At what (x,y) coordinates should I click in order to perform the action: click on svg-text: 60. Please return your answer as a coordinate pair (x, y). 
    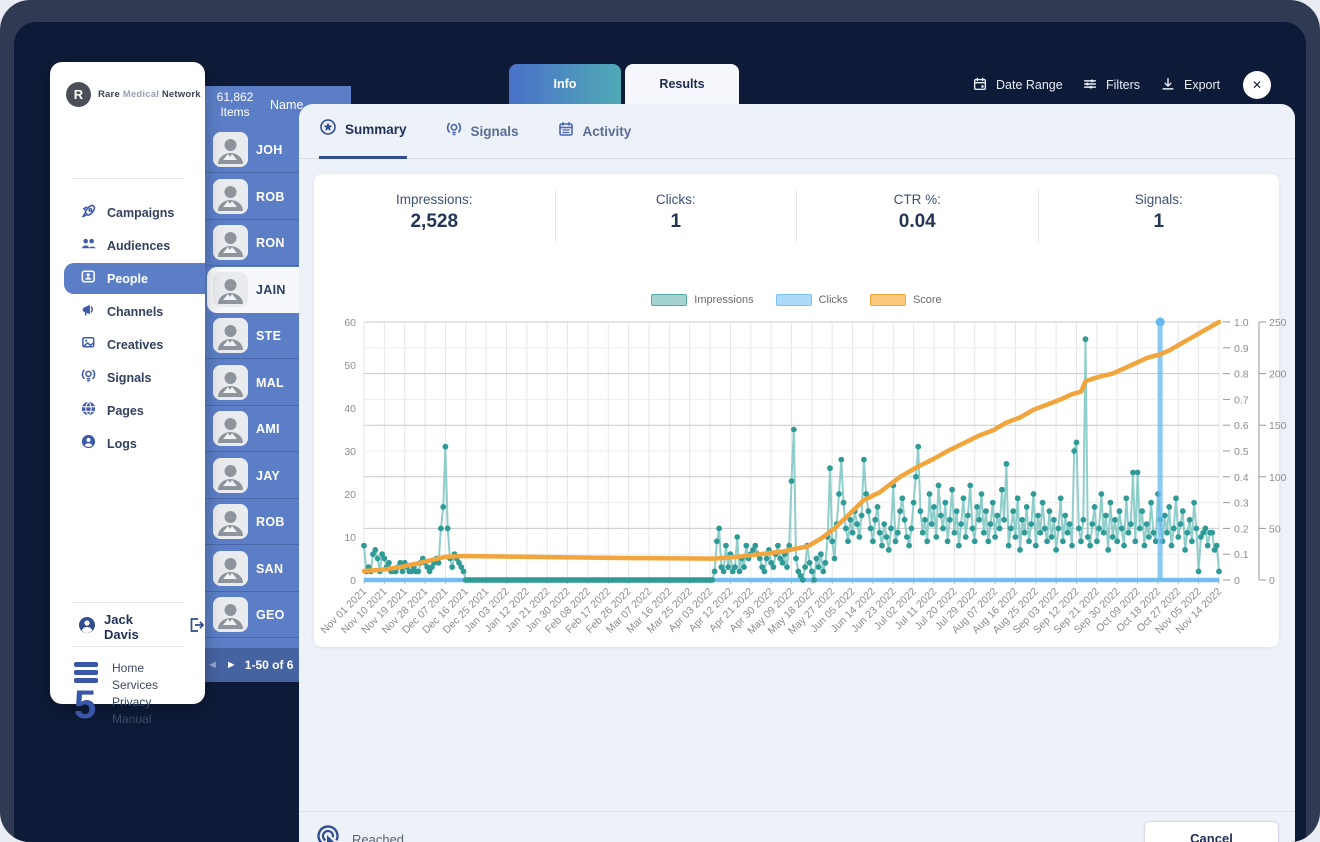
    Looking at the image, I should click on (350, 323).